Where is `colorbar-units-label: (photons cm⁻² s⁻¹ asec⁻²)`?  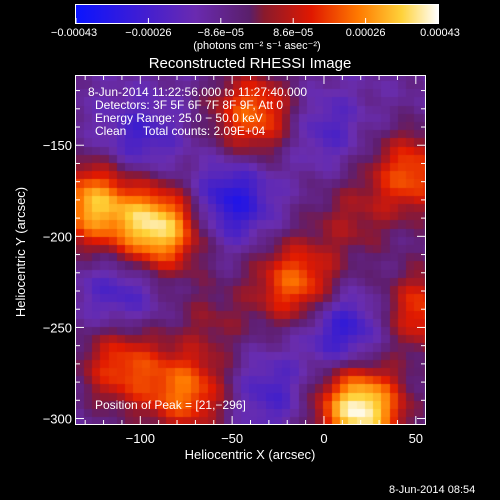
colorbar-units-label: (photons cm⁻² s⁻¹ asec⁻²) is located at coordinates (257, 46).